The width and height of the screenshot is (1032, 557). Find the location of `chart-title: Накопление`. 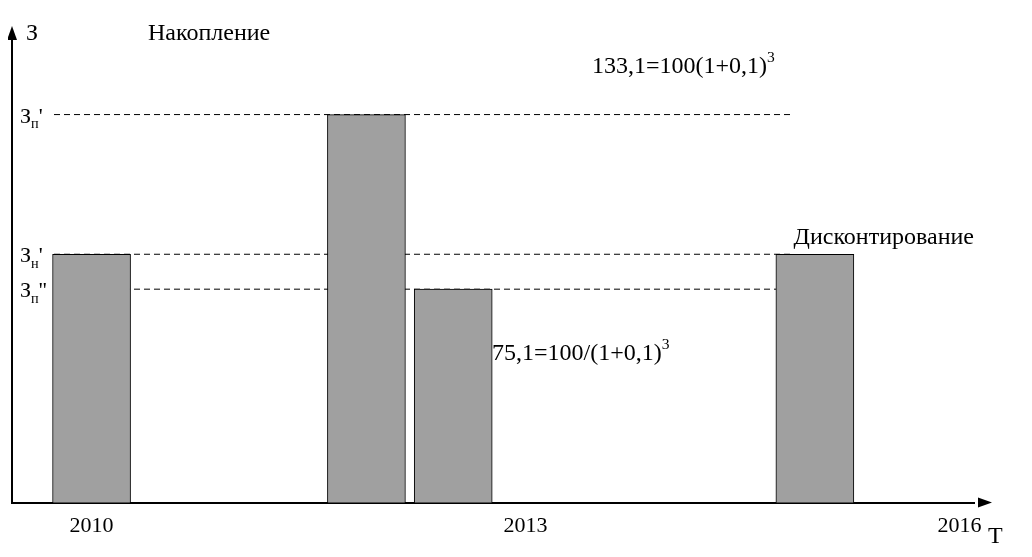

chart-title: Накопление is located at coordinates (209, 32).